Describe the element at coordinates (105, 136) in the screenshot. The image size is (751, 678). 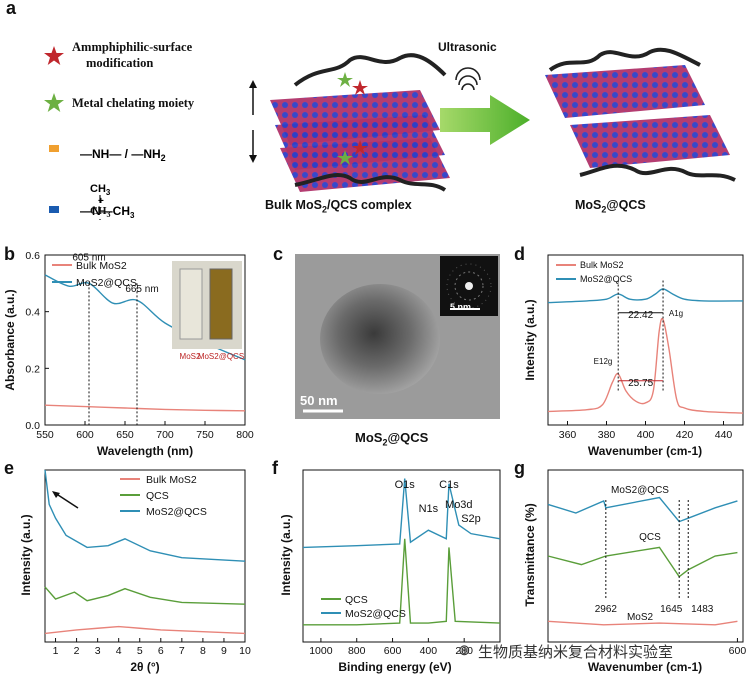
I see `legend-a-symbols: —NH— / —NH2 CH3 —N—CH3 +` at that location.